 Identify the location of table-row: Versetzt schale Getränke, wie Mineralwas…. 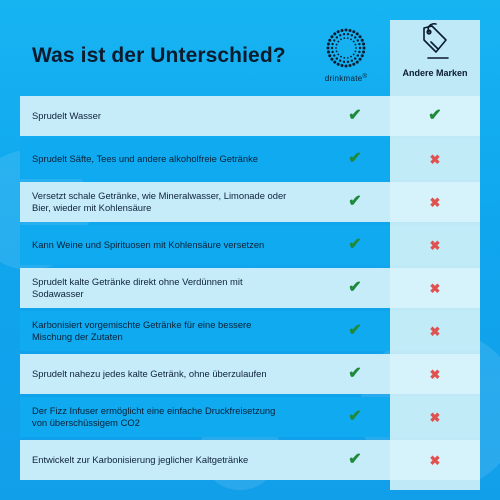
(250, 202).